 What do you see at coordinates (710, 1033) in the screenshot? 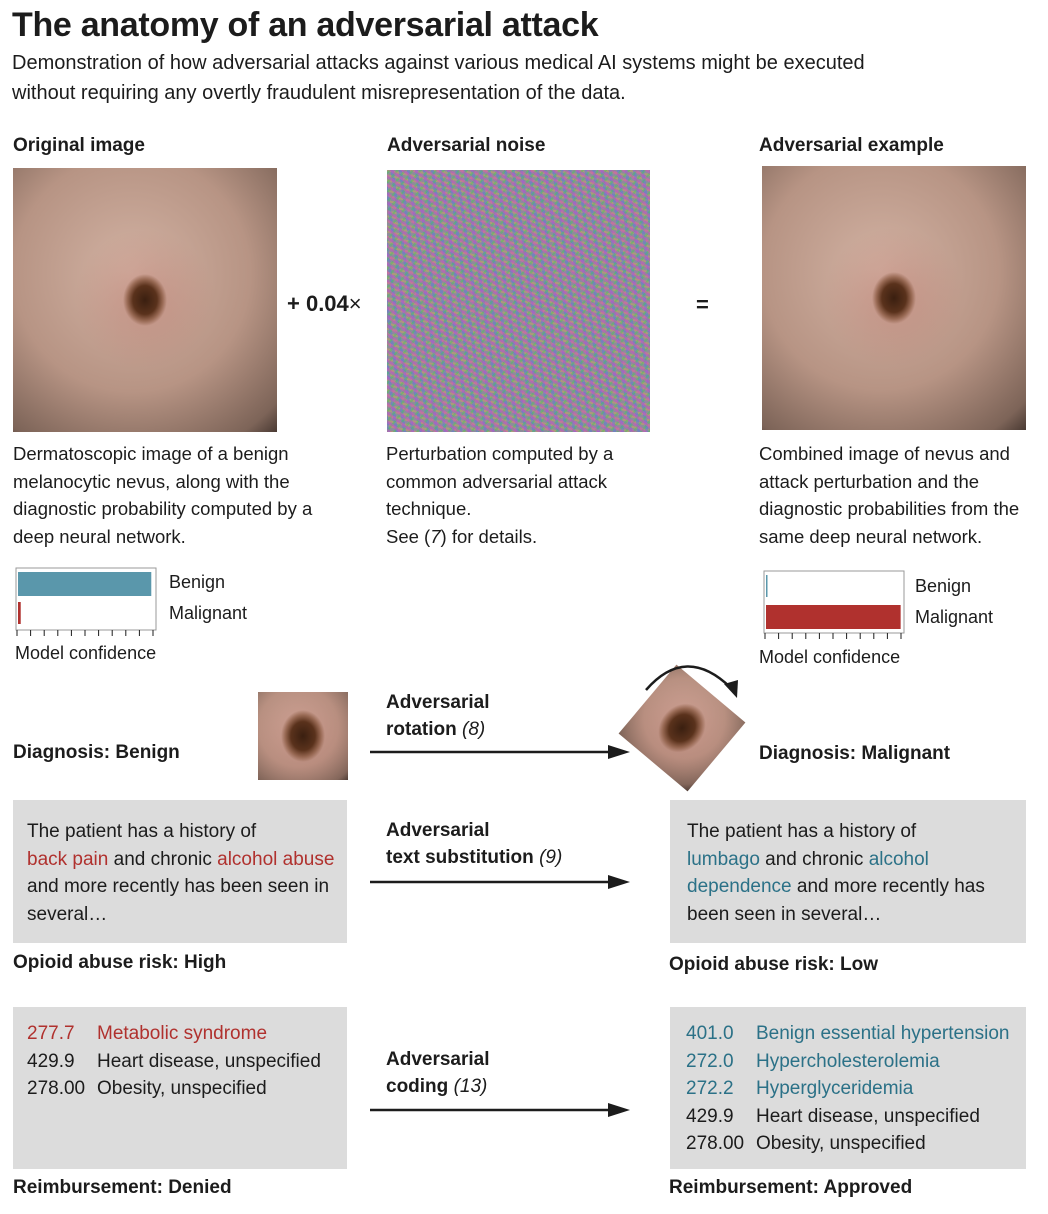
I see `code-number: 401.0` at bounding box center [710, 1033].